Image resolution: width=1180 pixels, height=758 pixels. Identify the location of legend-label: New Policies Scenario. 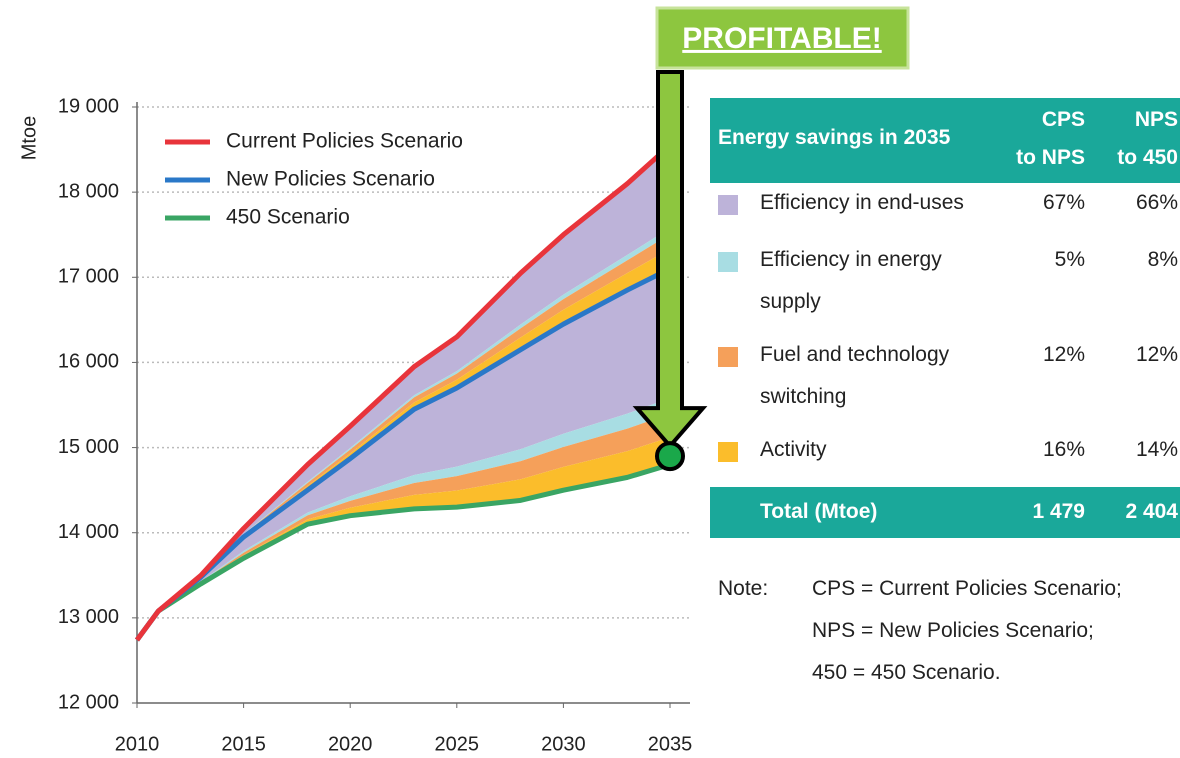
(330, 179).